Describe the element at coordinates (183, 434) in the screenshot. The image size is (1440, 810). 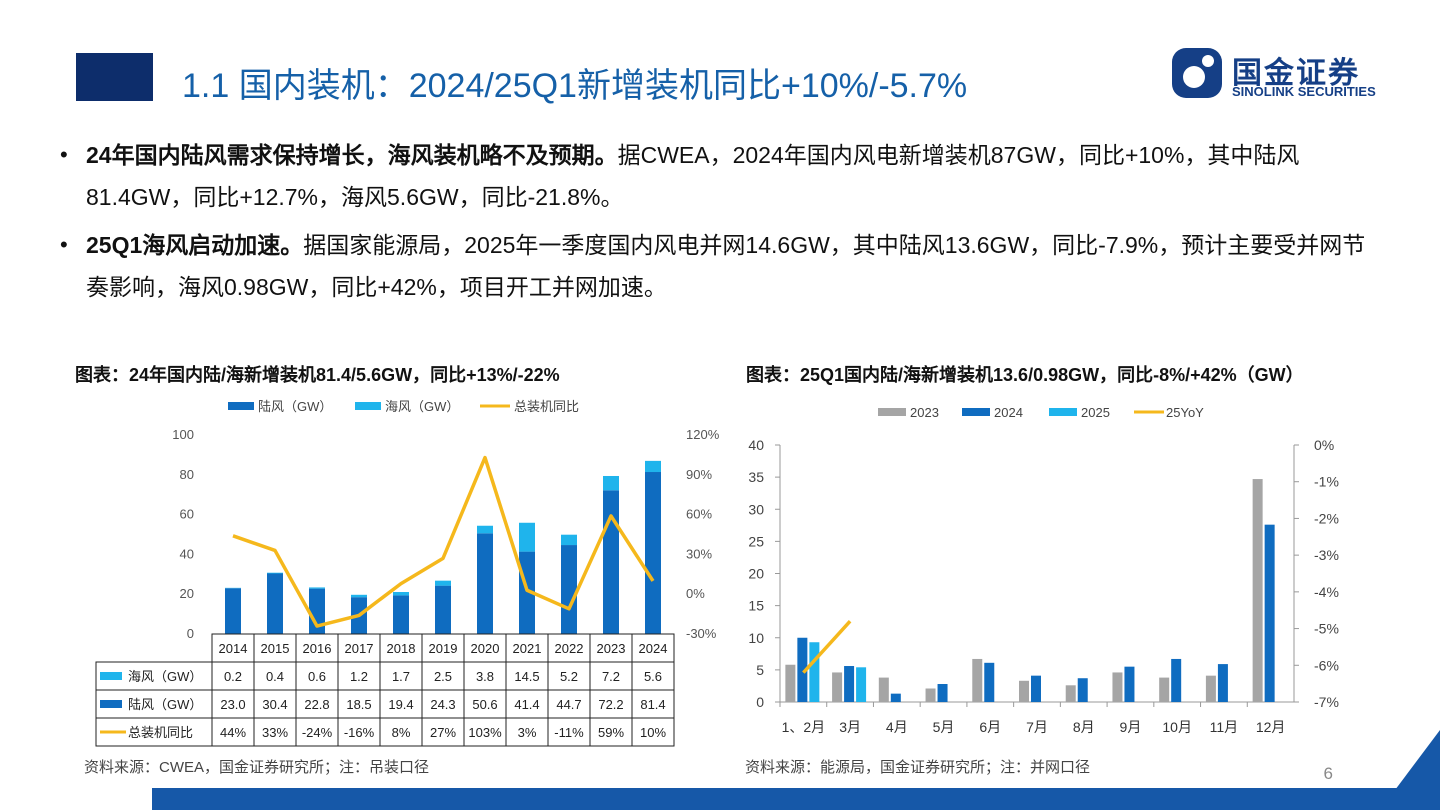
I see `y-tick-label: 100` at that location.